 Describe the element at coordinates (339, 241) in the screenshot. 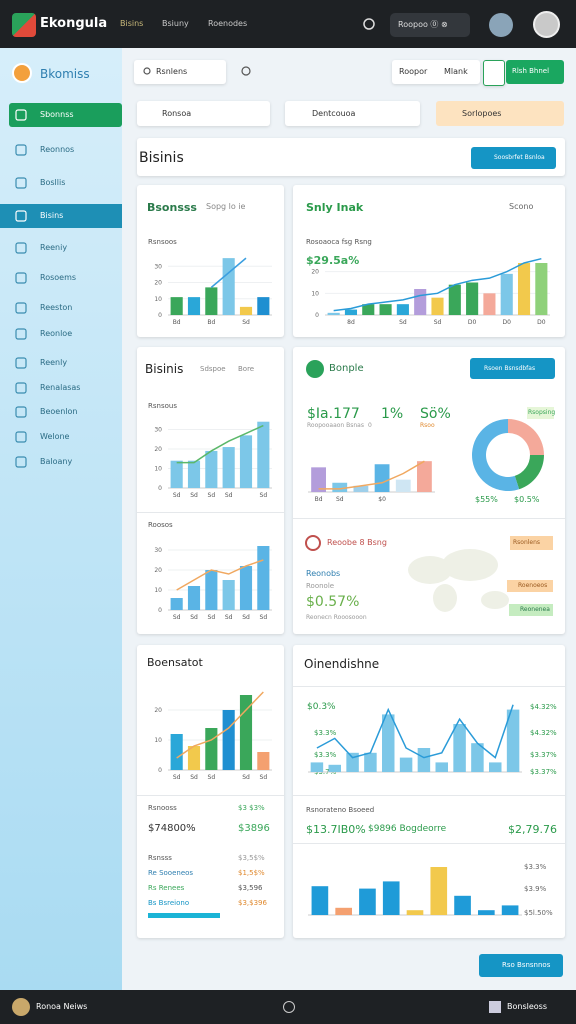

I see `panel-label: Rosoaoca fsg Rsng` at that location.